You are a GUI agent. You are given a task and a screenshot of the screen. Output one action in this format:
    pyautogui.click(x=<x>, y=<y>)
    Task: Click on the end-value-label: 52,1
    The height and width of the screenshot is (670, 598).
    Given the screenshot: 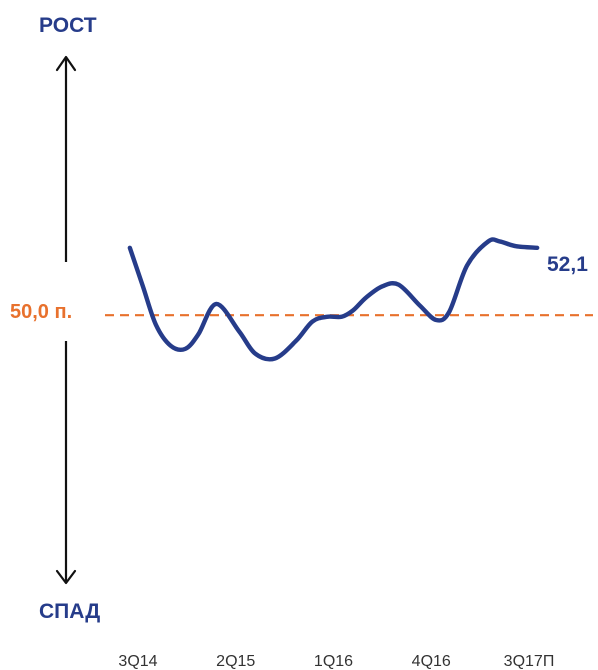 What is the action you would take?
    pyautogui.click(x=567, y=264)
    